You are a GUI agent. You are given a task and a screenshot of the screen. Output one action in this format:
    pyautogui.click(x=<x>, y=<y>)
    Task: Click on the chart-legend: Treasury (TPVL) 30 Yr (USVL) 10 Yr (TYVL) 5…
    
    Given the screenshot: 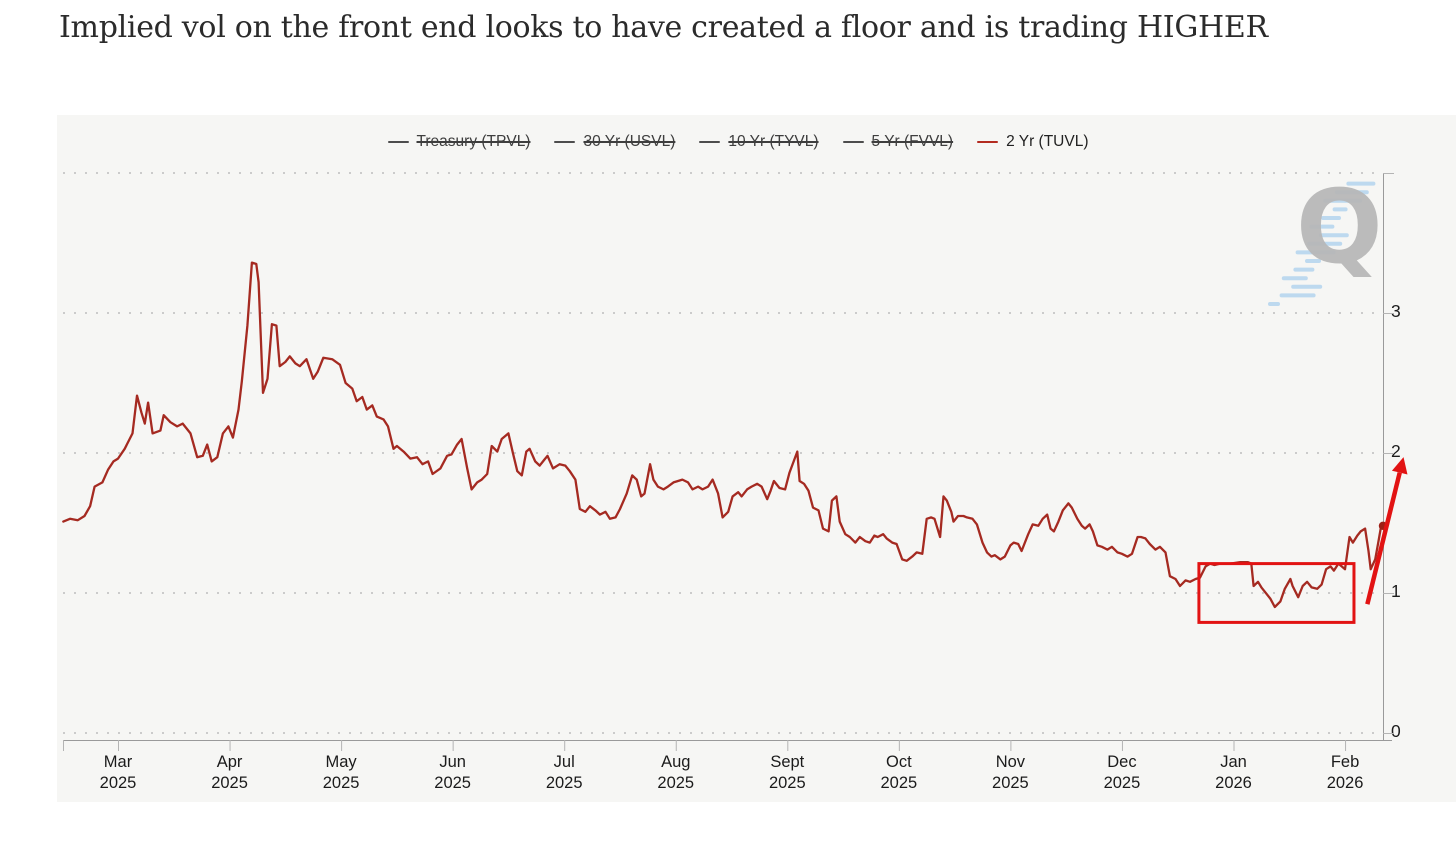 What is the action you would take?
    pyautogui.click(x=738, y=142)
    